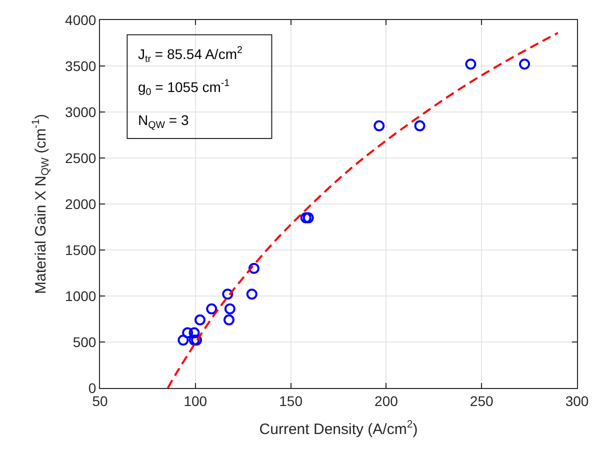  Describe the element at coordinates (338, 428) in the screenshot. I see `x-axis-title: Current Density (A/cm$^{2}$)` at that location.